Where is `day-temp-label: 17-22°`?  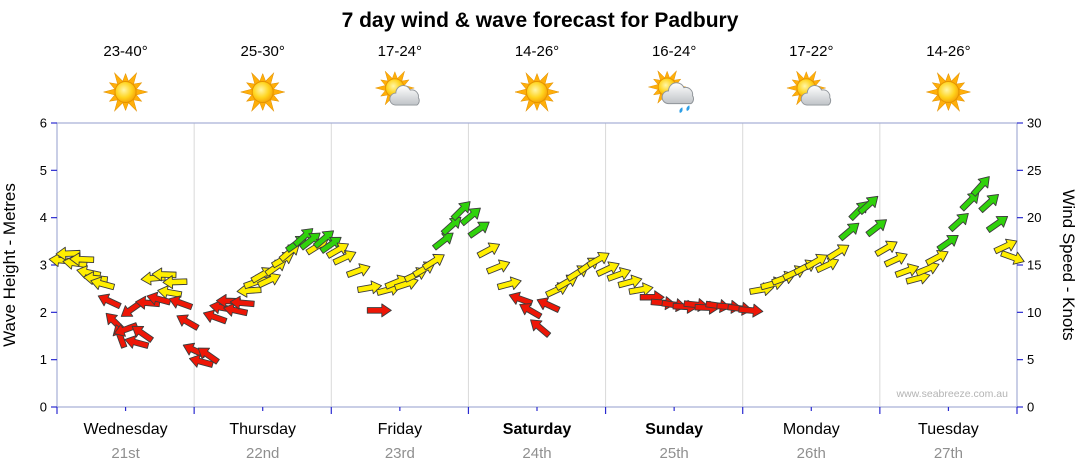 day-temp-label: 17-22° is located at coordinates (811, 51).